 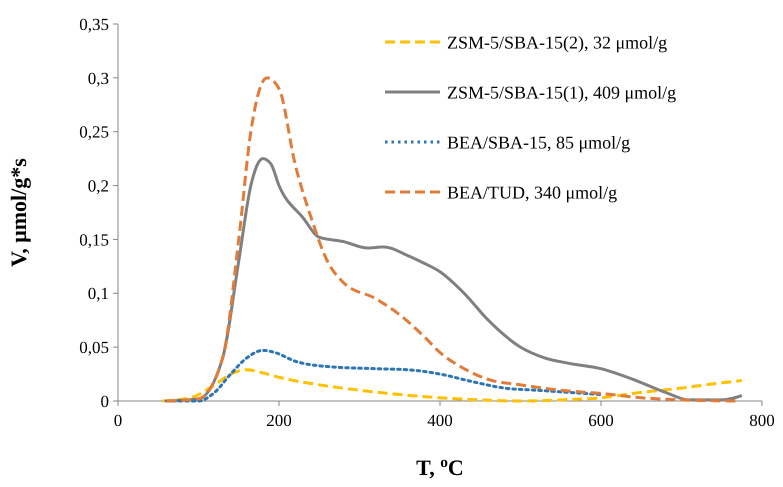 I want to click on y-axis-title: V, μmol/g*s, so click(x=18, y=212).